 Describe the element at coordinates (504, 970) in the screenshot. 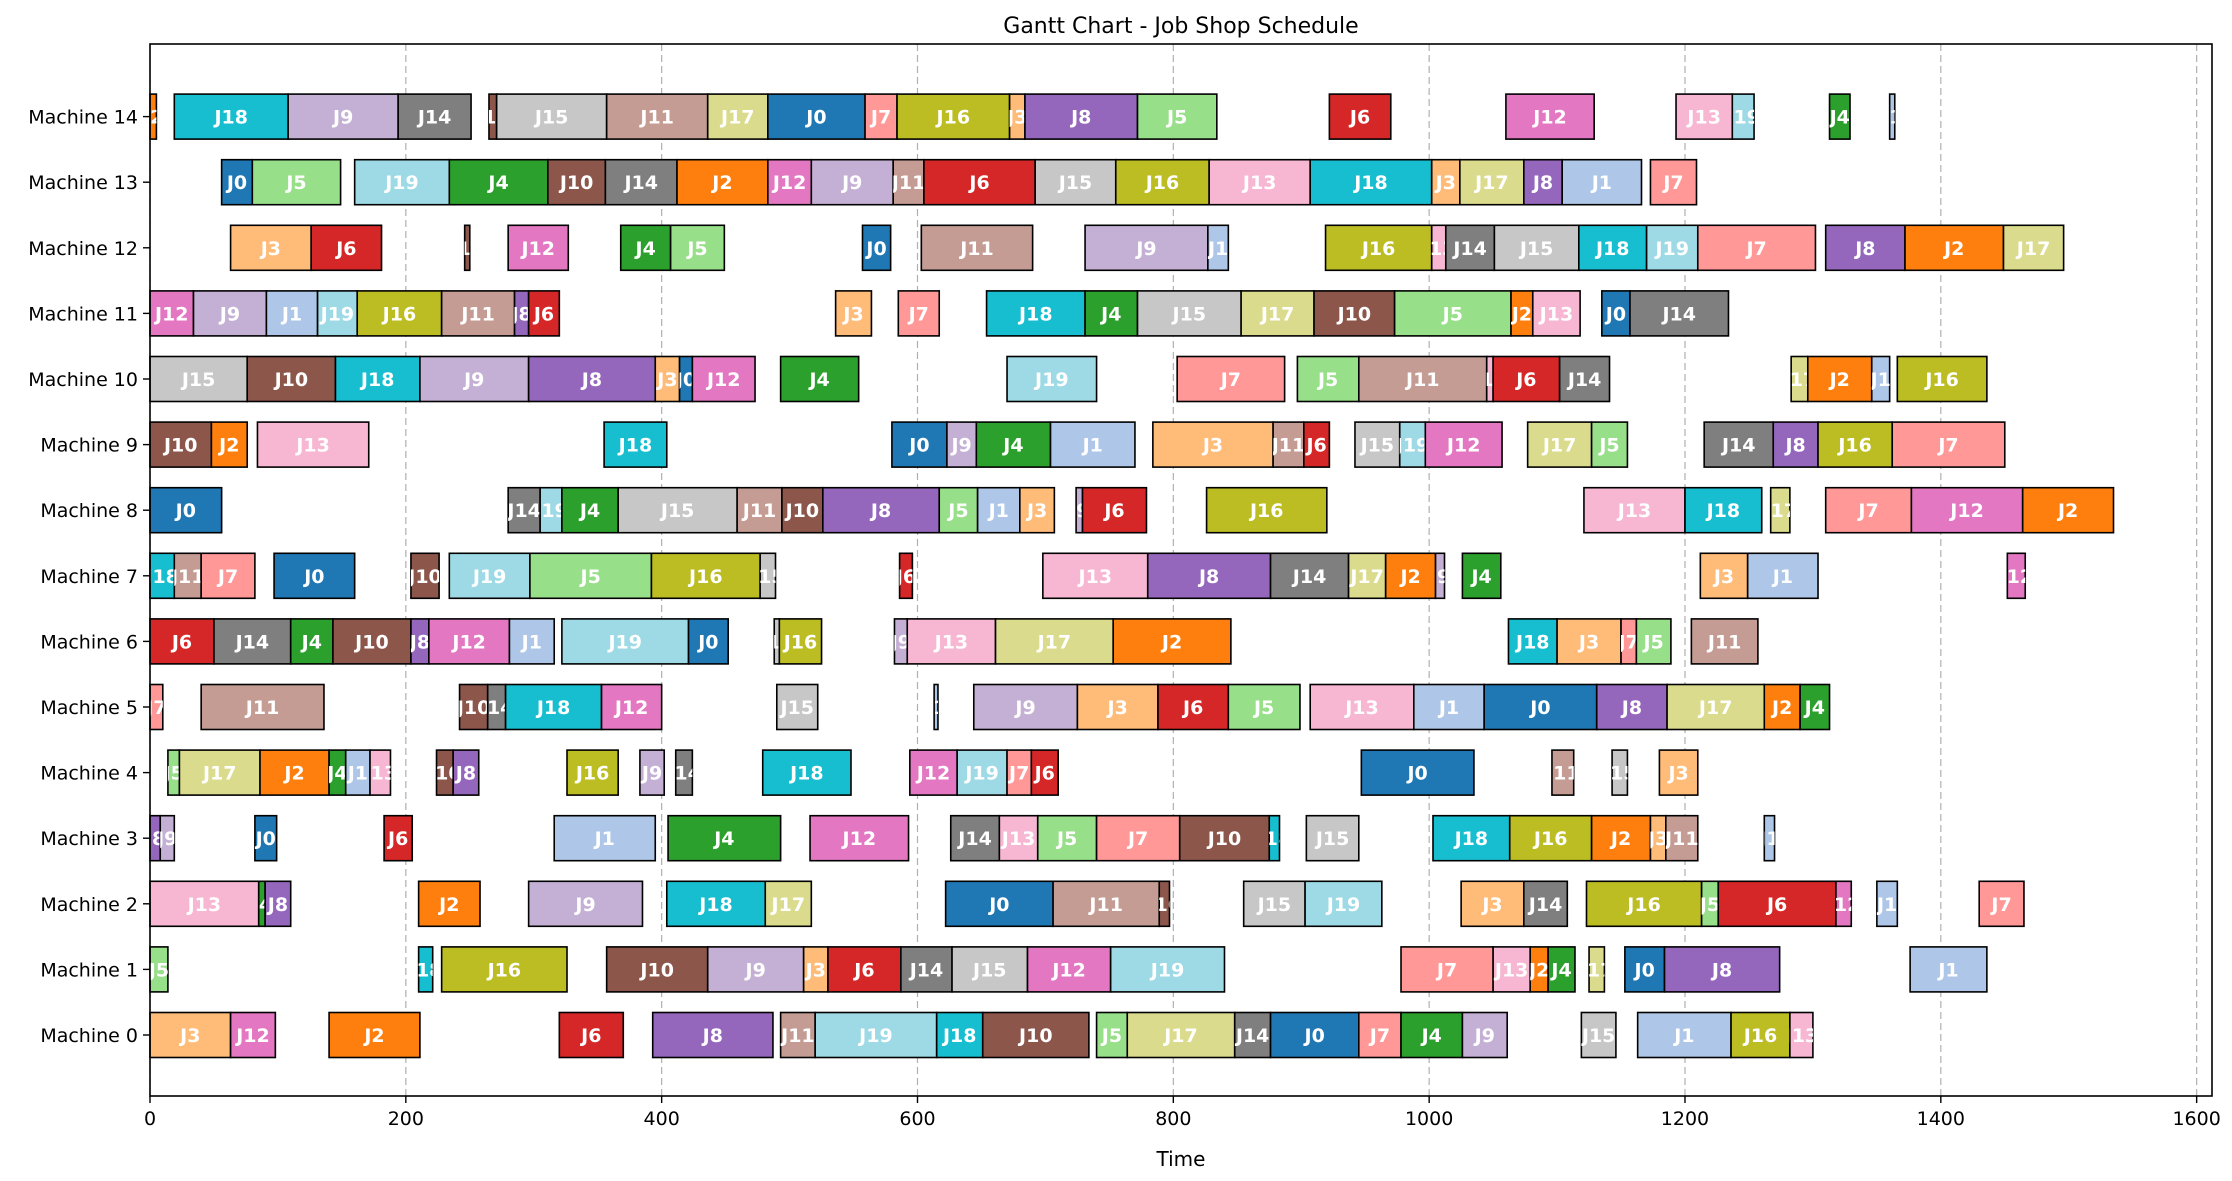

I see `task-label: J16` at that location.